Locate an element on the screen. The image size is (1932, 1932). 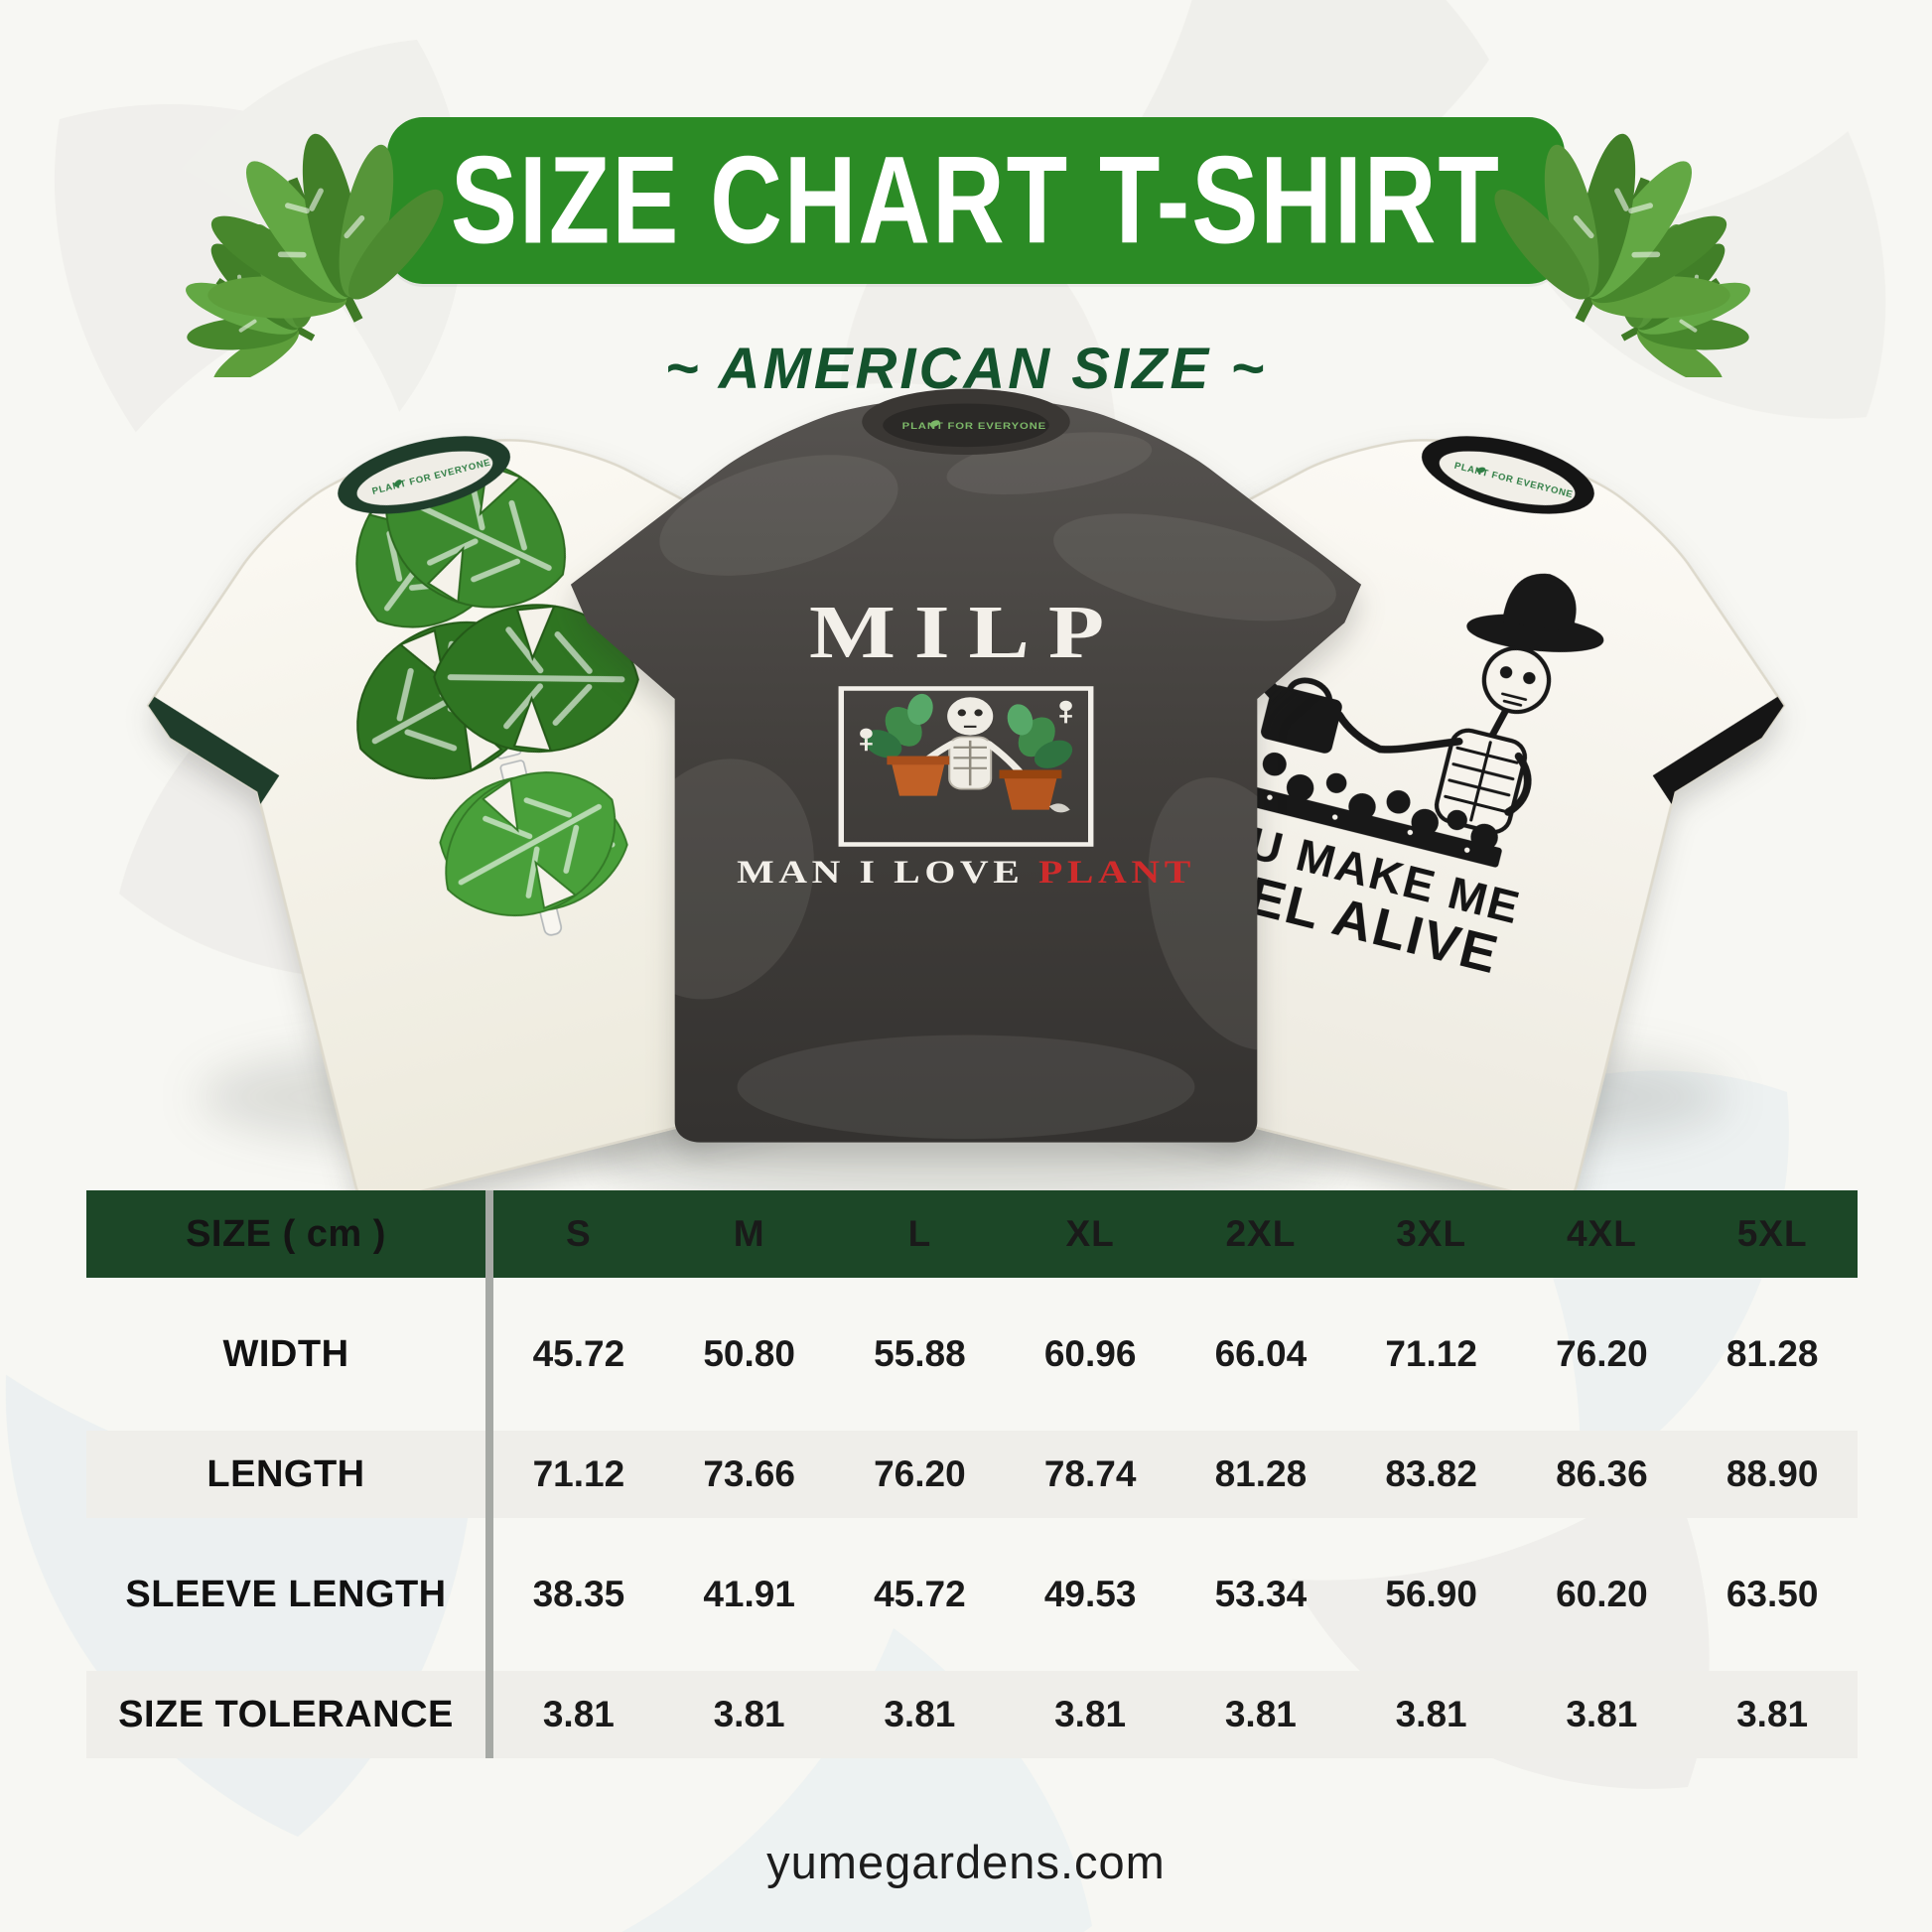
size-header-l: L is located at coordinates (919, 1233).